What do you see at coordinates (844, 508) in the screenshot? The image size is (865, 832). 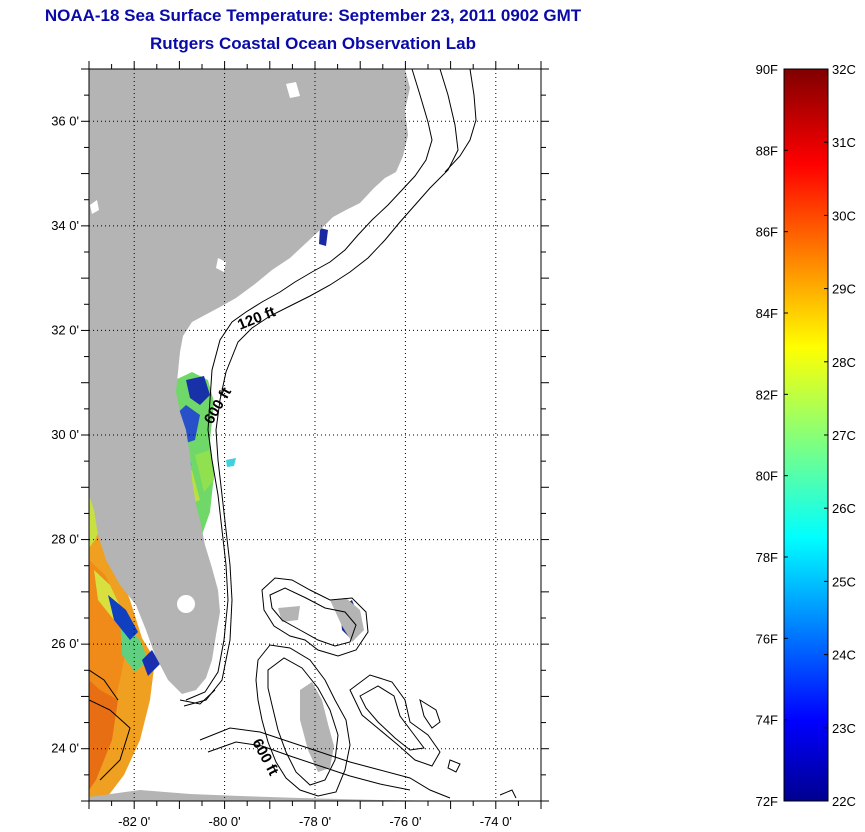 I see `colorbar-label-c: 26C` at bounding box center [844, 508].